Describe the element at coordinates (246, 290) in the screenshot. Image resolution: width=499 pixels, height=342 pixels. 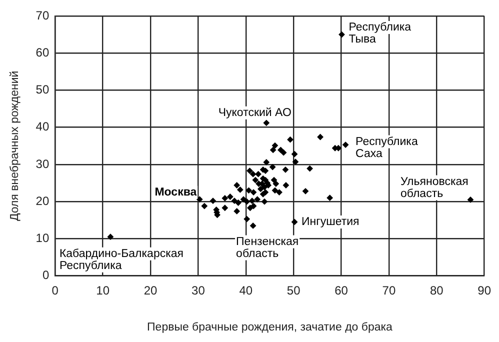
I see `x-tick-label: 40` at that location.